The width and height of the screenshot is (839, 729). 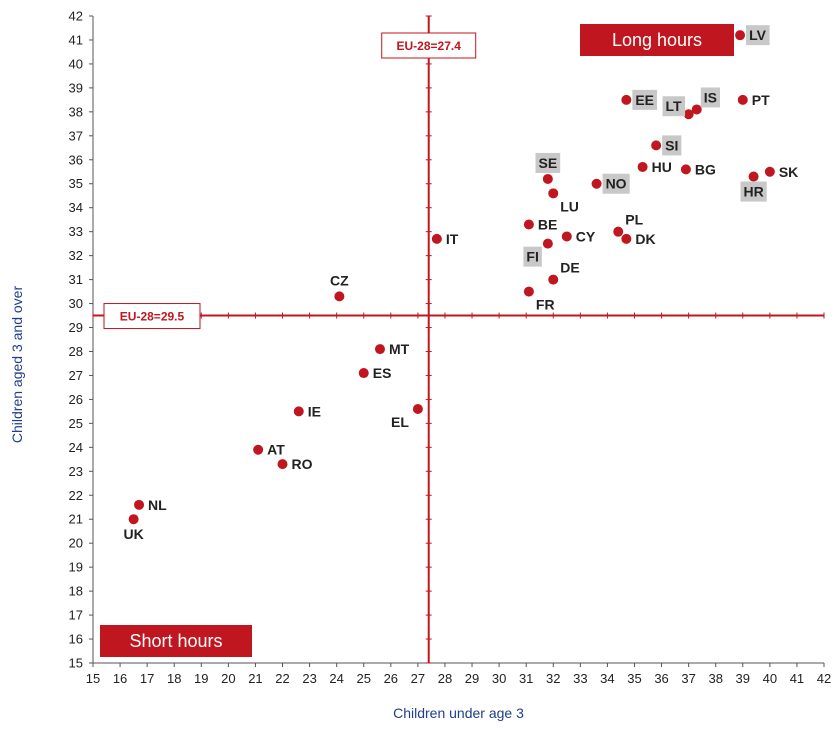 I want to click on point-label-at: AT, so click(x=276, y=450).